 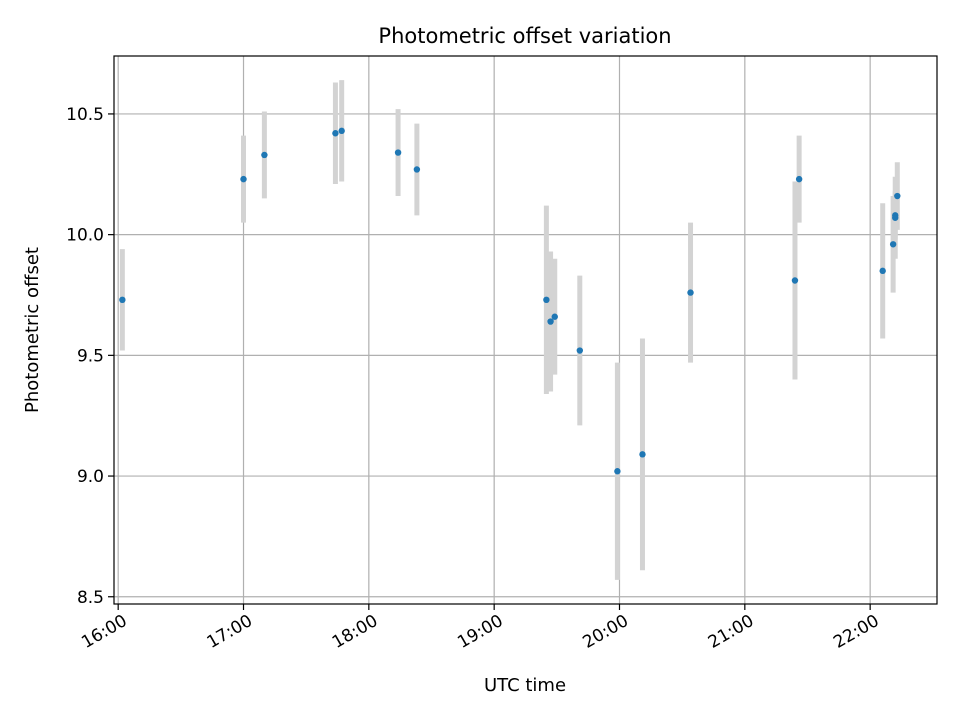 I want to click on y-axis: 8.5 9.0 9.5 10.0 10.5, so click(x=90, y=356).